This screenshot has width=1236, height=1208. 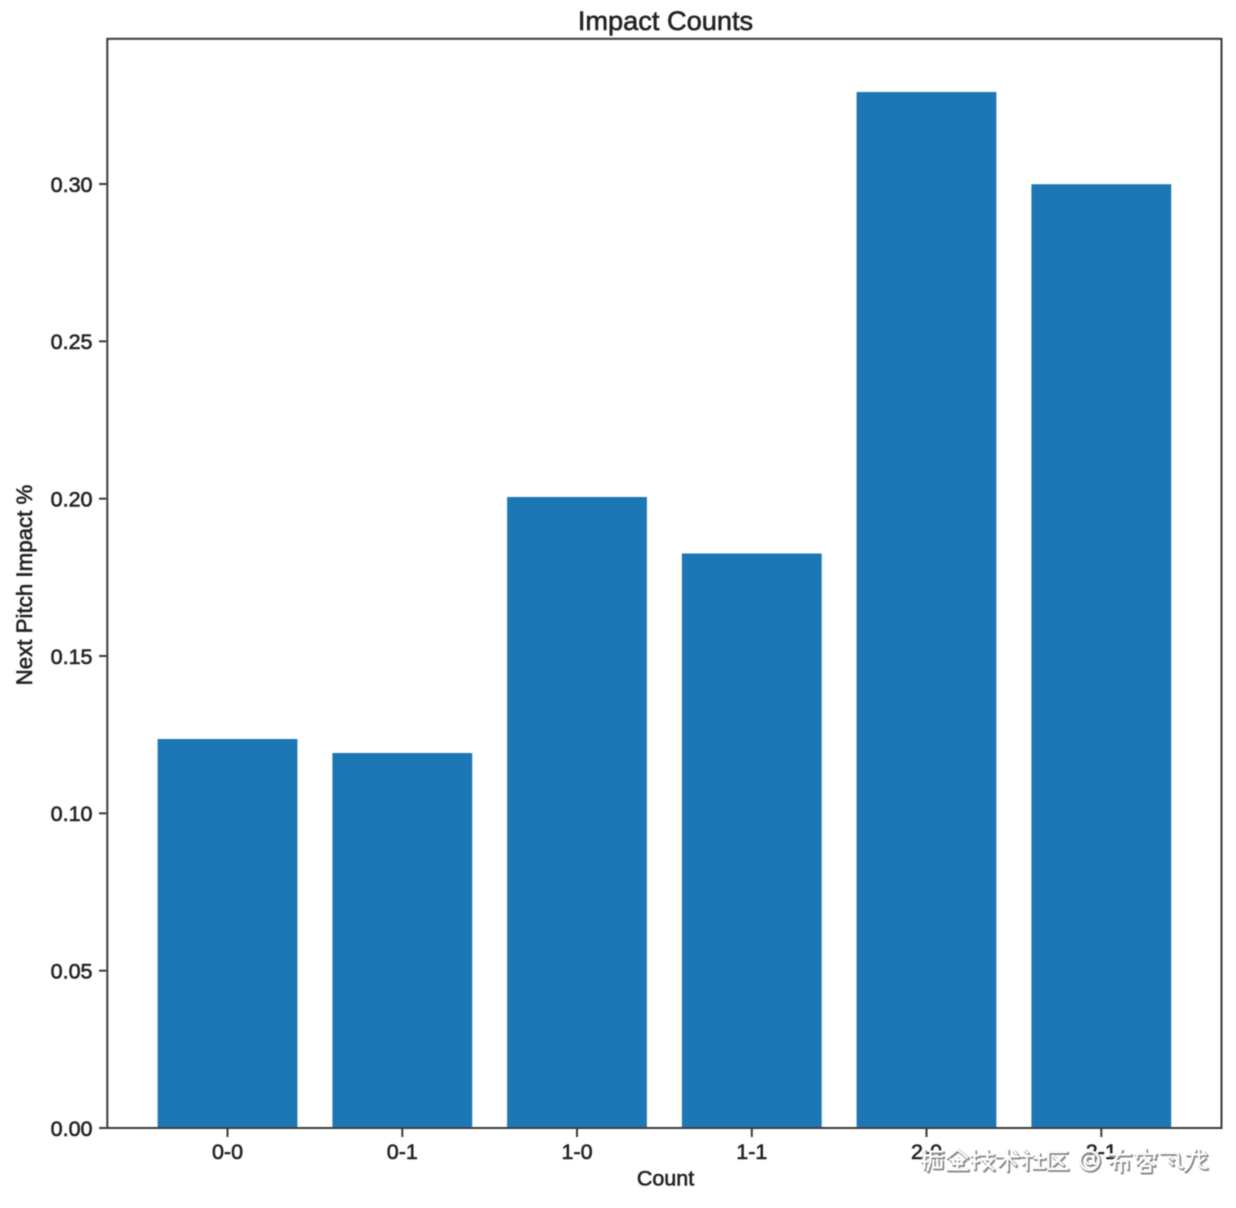 What do you see at coordinates (1101, 1152) in the screenshot?
I see `svg-text: 2-1` at bounding box center [1101, 1152].